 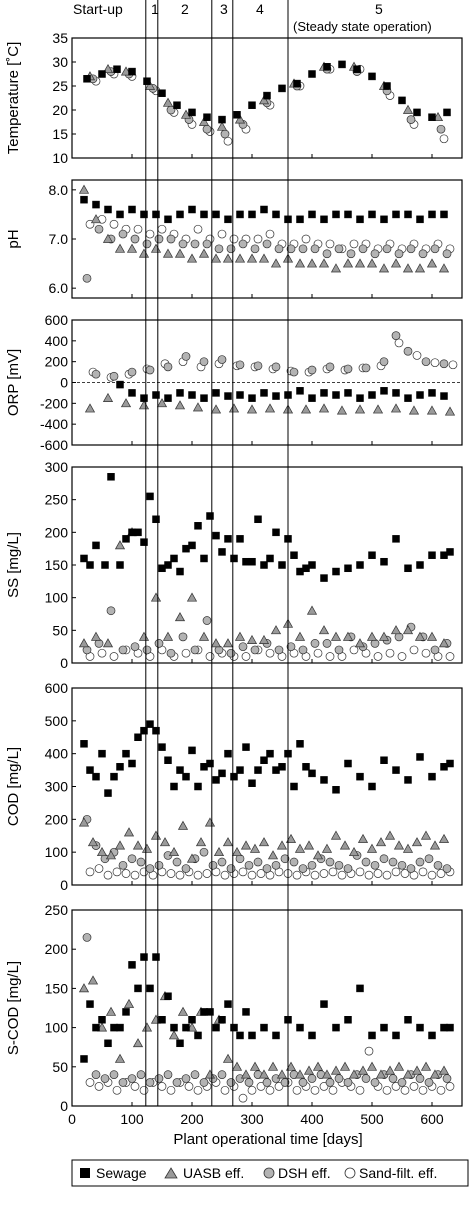 What do you see at coordinates (13, 98) in the screenshot?
I see `y-axis-label: Temperature [˚C]` at bounding box center [13, 98].